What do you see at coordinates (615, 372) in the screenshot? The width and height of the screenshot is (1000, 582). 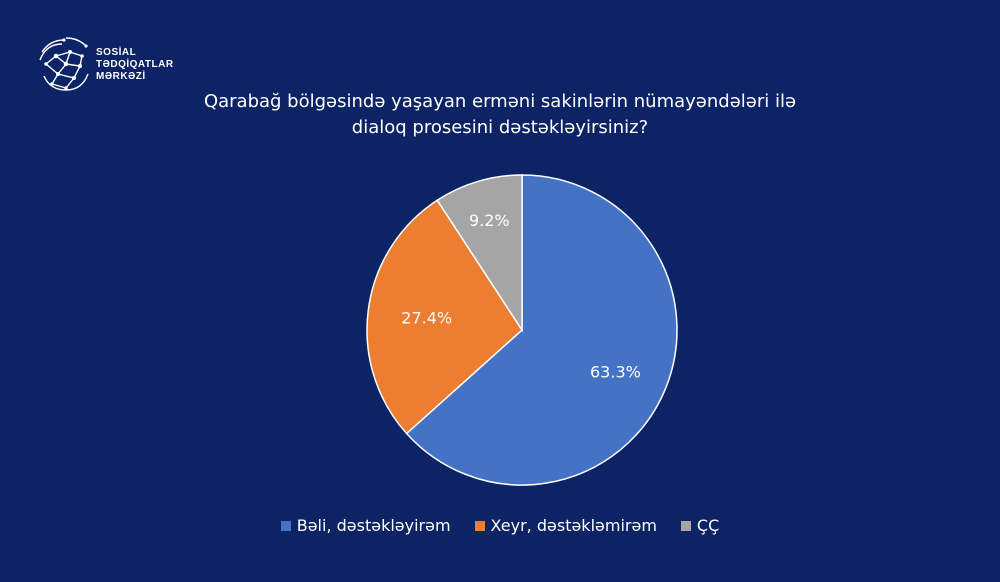 I see `data-label-1: 63.3%` at bounding box center [615, 372].